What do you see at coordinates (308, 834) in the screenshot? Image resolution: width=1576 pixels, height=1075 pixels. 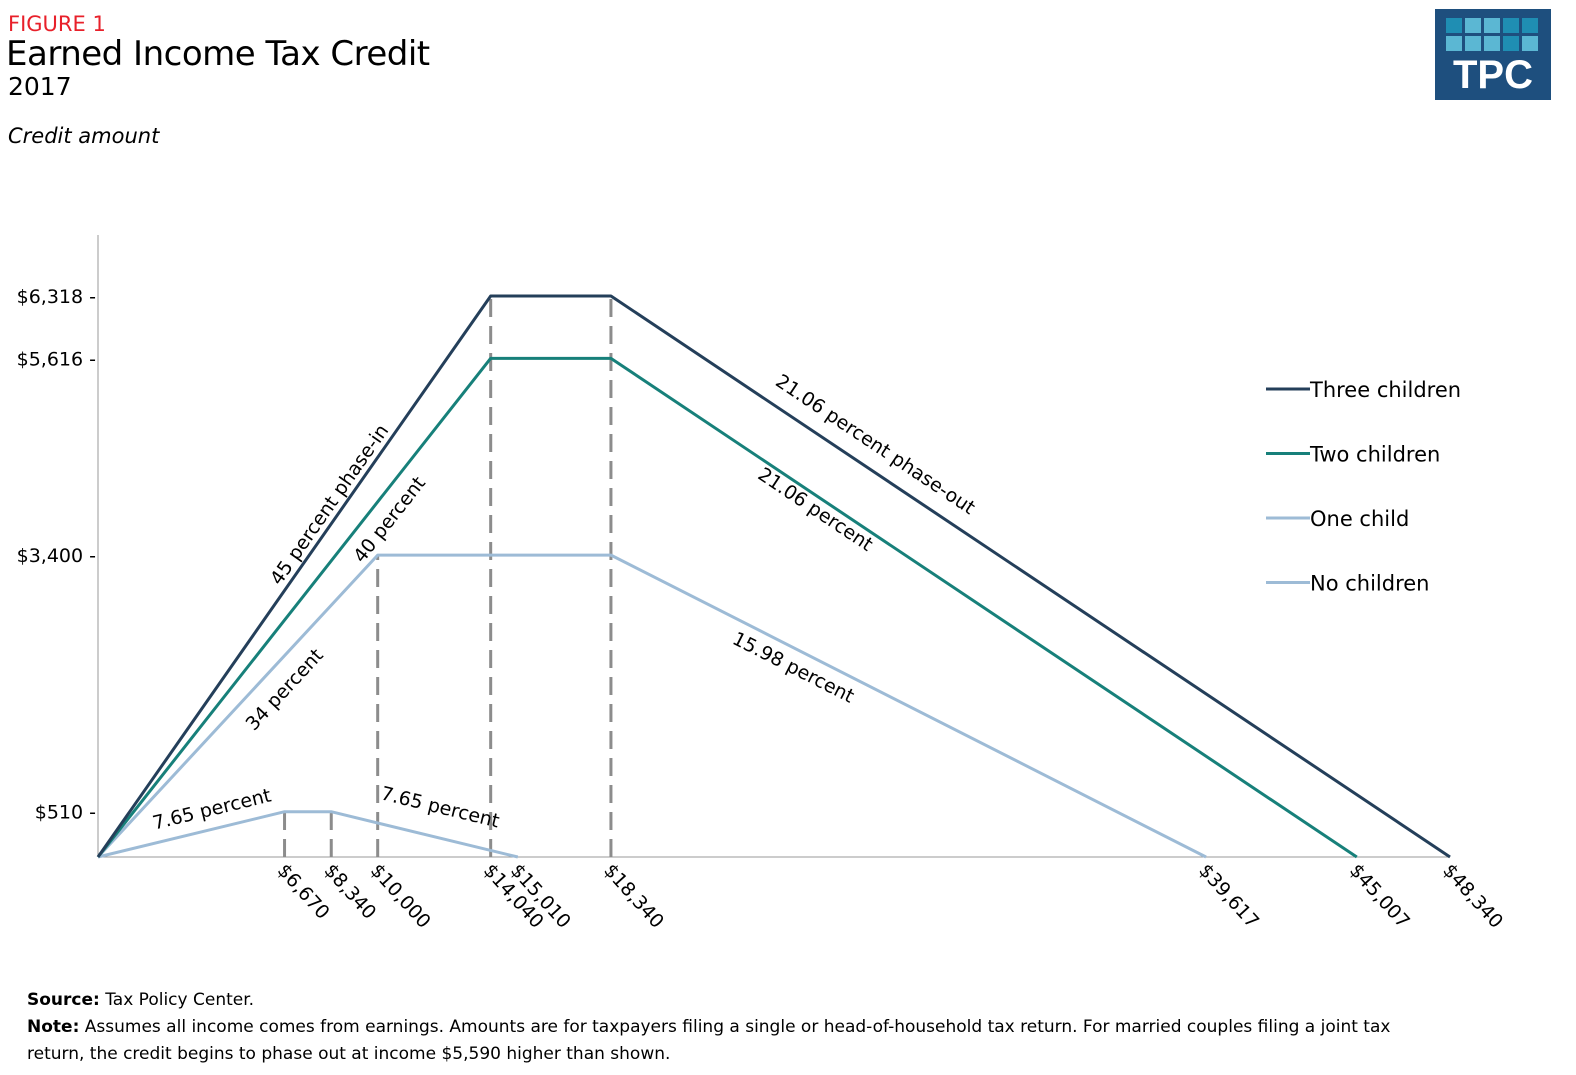 I see `series-line-no-children` at bounding box center [308, 834].